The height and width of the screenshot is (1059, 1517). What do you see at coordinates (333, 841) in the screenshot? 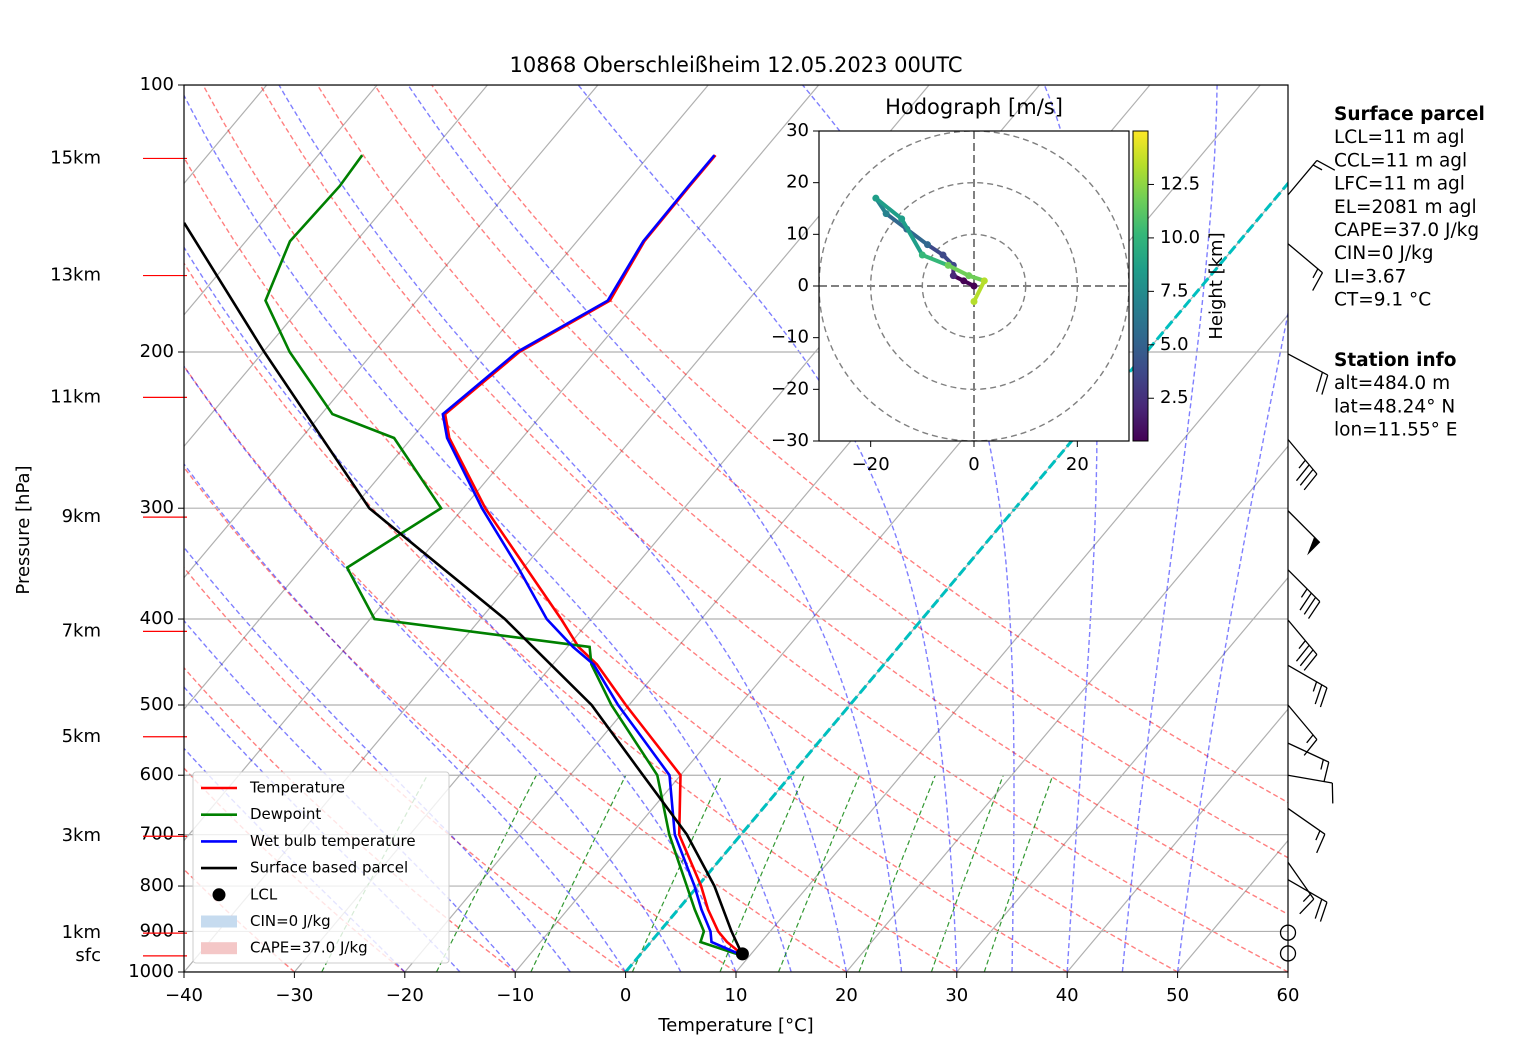
I see `legend-label: Wet bulb temperature` at bounding box center [333, 841].